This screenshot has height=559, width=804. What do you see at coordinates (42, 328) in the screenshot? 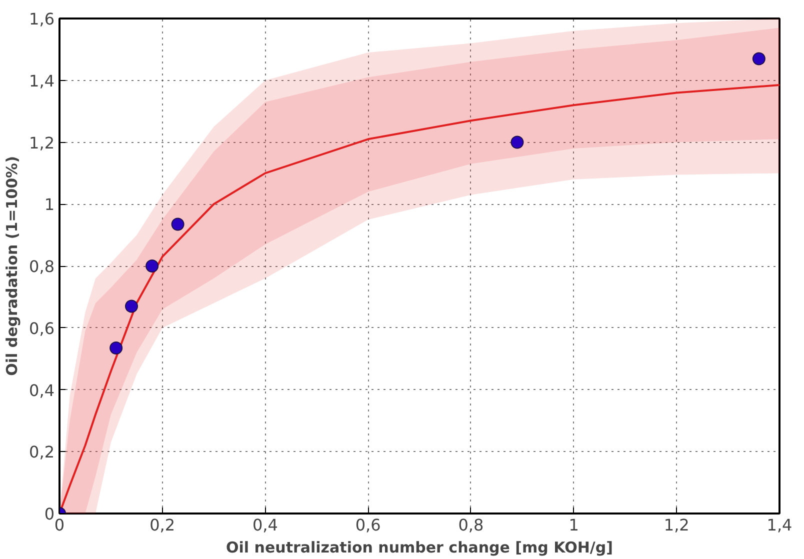
I see `y-tick-label: 0,6` at bounding box center [42, 328].